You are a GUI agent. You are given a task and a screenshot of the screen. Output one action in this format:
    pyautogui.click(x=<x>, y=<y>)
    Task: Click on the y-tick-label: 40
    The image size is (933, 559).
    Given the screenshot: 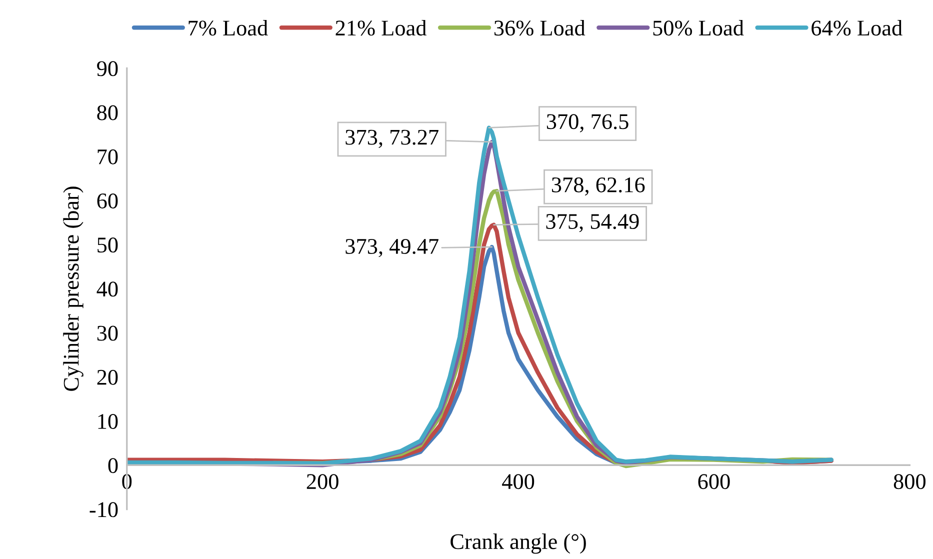 What is the action you would take?
    pyautogui.click(x=107, y=289)
    